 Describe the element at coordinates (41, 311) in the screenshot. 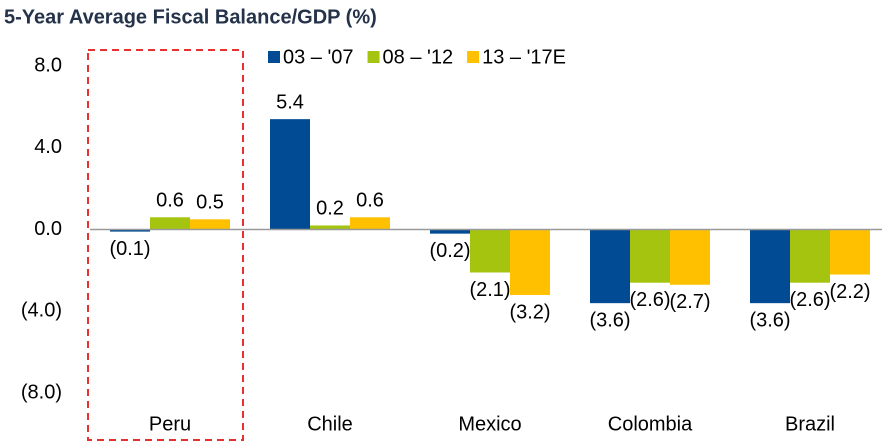

I see `y-tick-label: (4.0)` at that location.